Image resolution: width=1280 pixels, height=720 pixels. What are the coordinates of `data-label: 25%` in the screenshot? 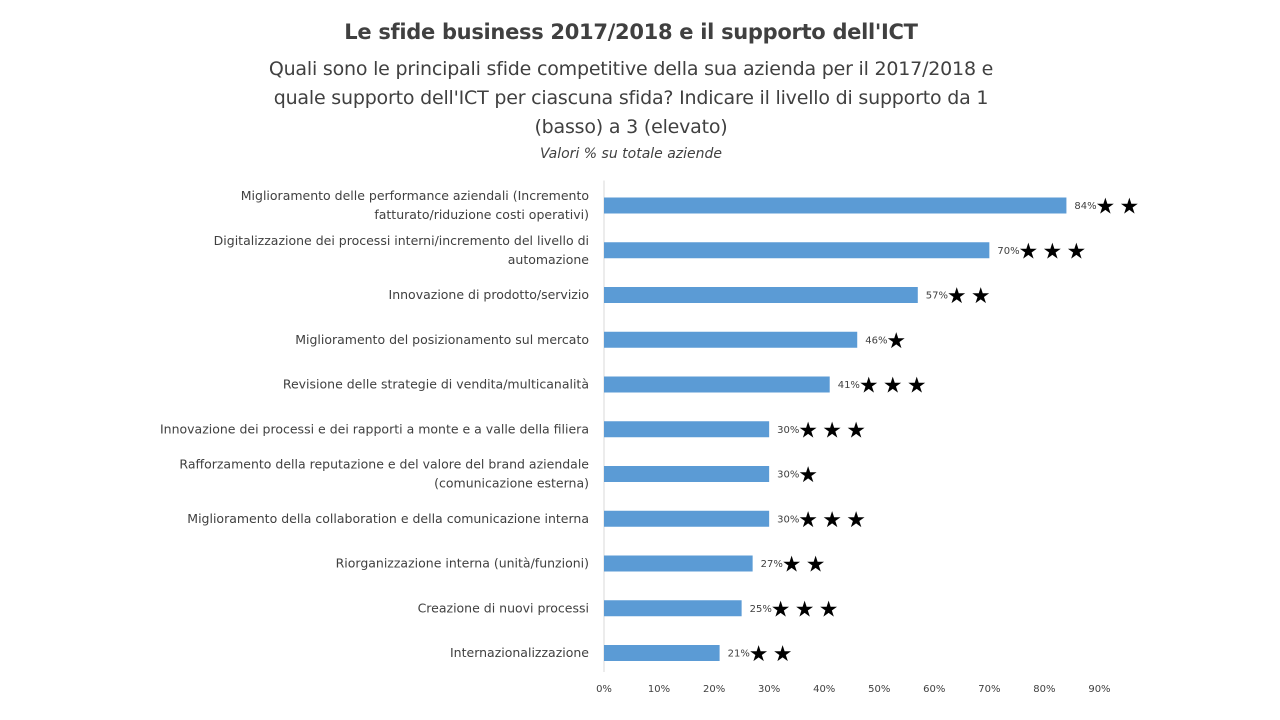 It's located at (761, 609).